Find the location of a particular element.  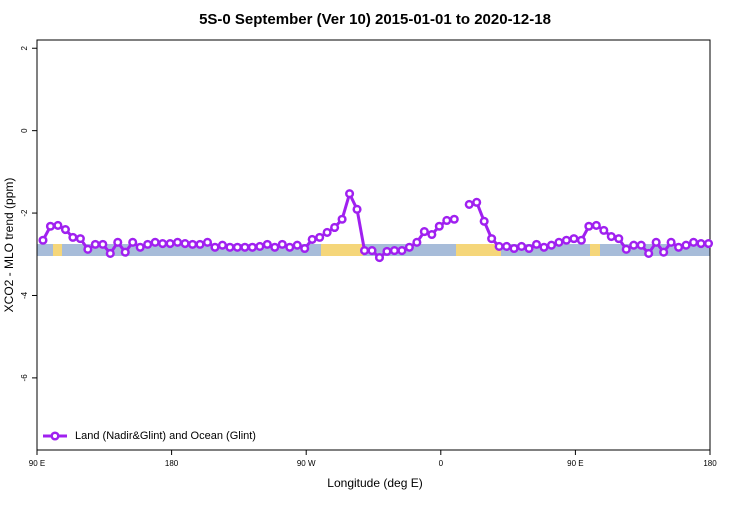

y-tick-label: 0 is located at coordinates (24, 130).